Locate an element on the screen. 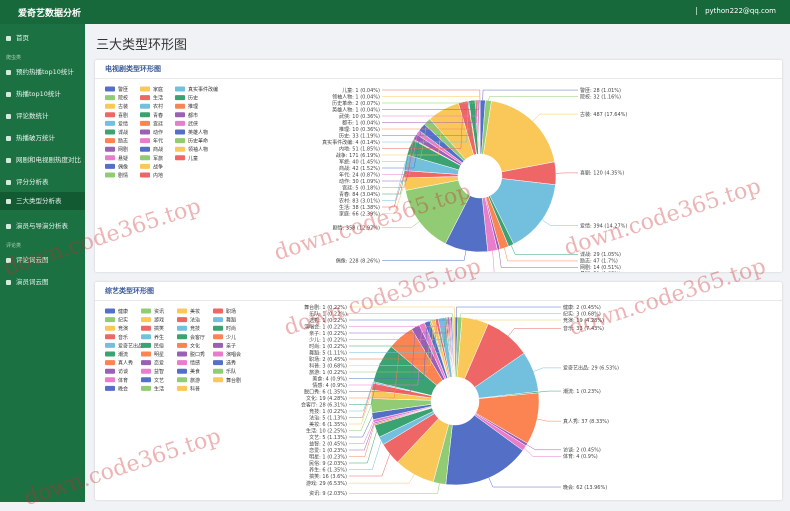 This screenshot has height=511, width=790. legend-label: 真人秀 is located at coordinates (125, 363).